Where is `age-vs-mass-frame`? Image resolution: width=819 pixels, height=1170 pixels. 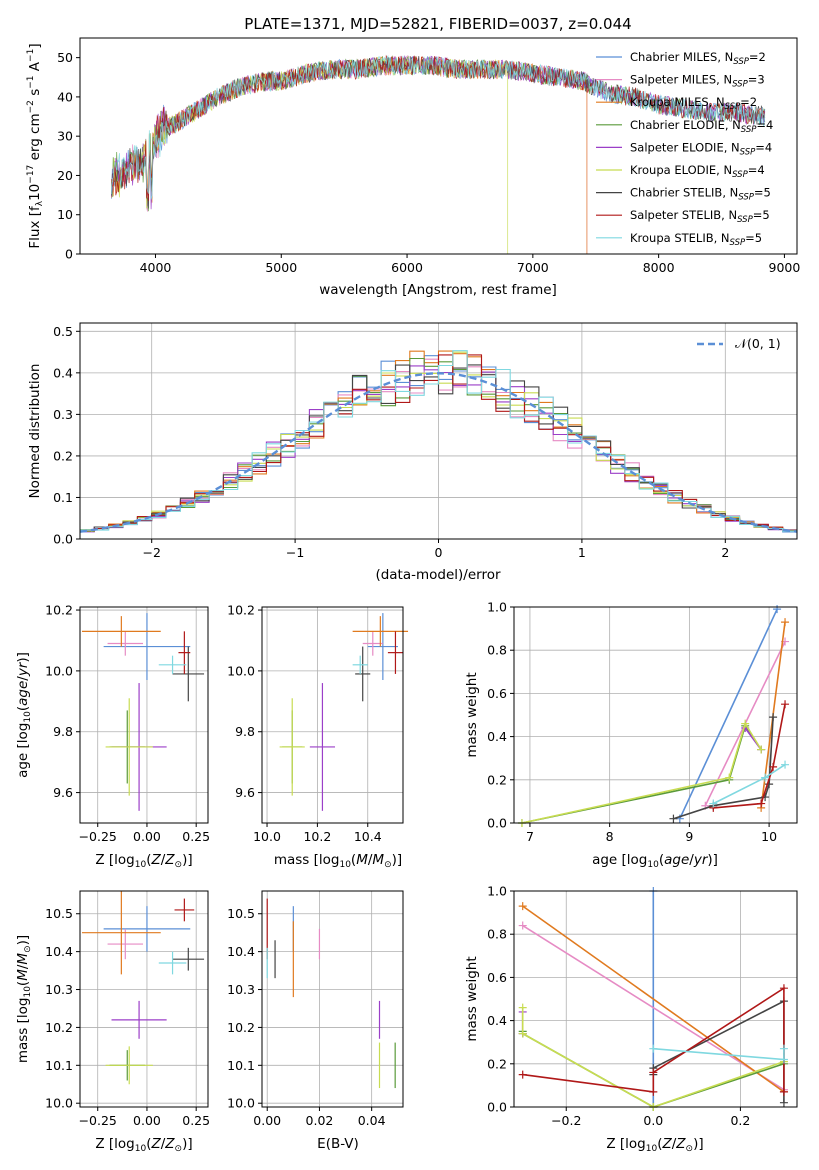 age-vs-mass-frame is located at coordinates (332, 715).